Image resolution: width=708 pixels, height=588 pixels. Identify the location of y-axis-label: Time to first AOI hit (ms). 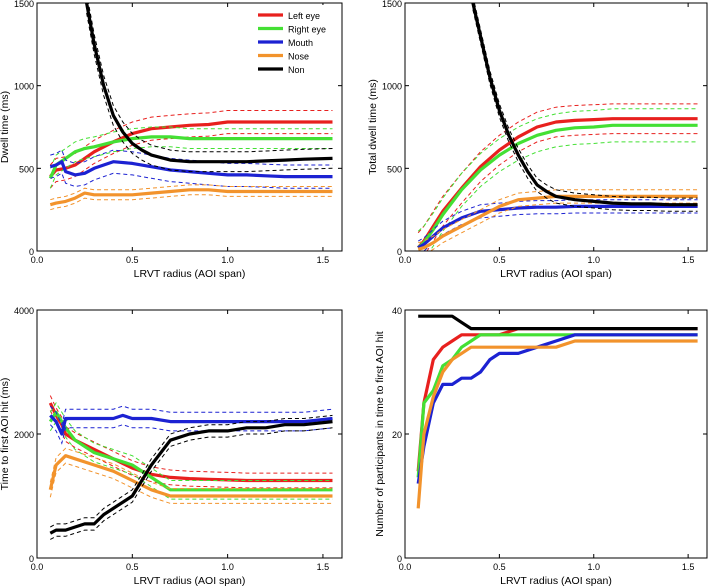
(5, 434).